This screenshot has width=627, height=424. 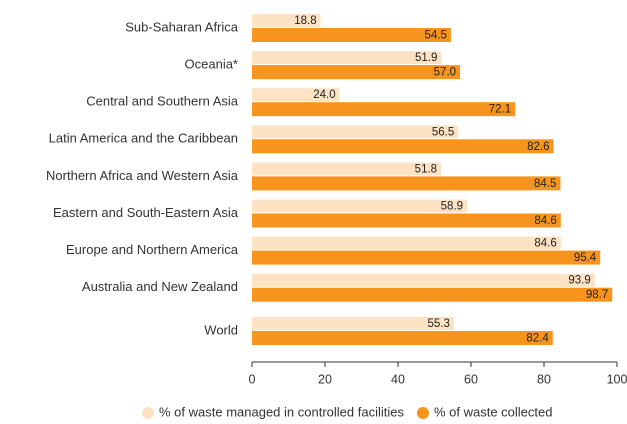 I want to click on x-tick-label: 60, so click(x=471, y=379).